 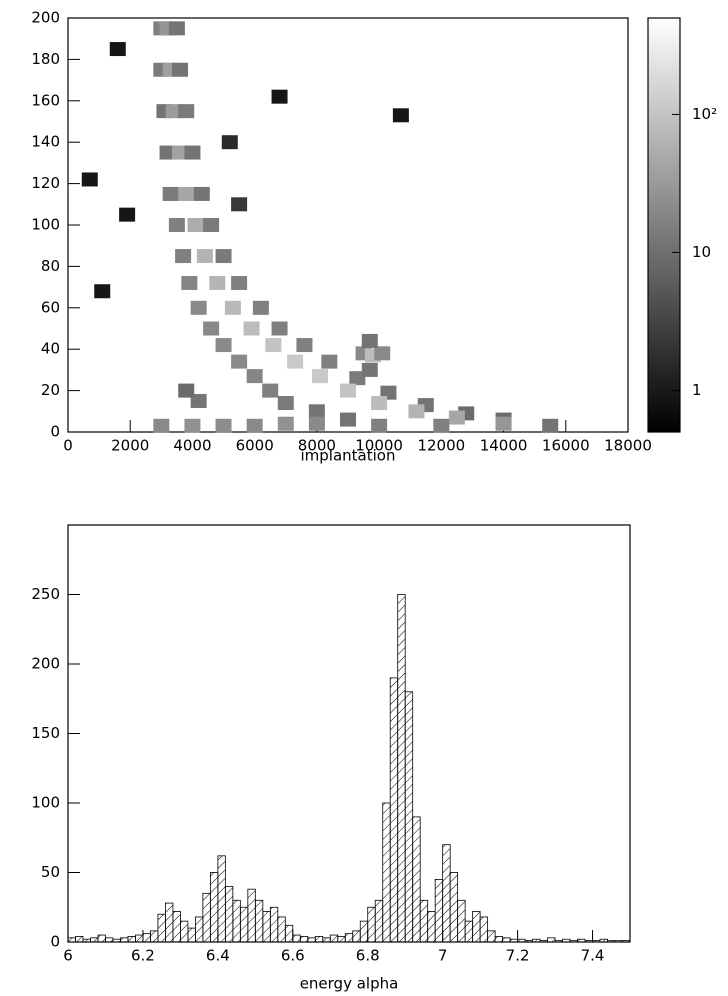 I want to click on colorbar-tick-label: 10², so click(x=704, y=114).